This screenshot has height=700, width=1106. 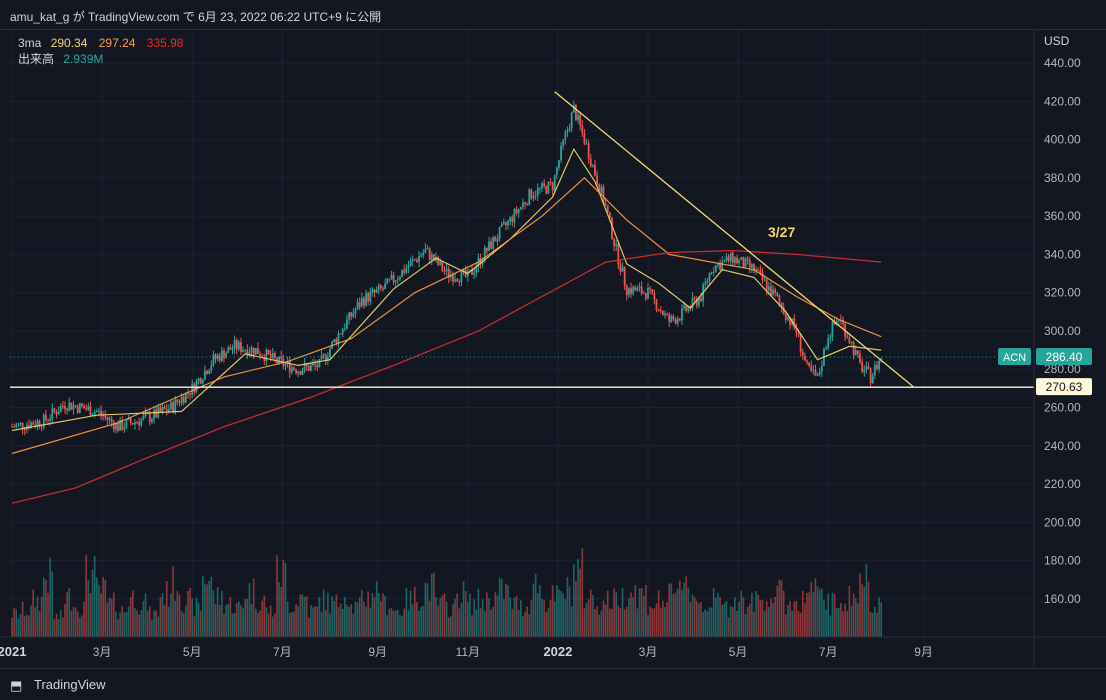 I want to click on x-tick-label: 5月, so click(x=738, y=652).